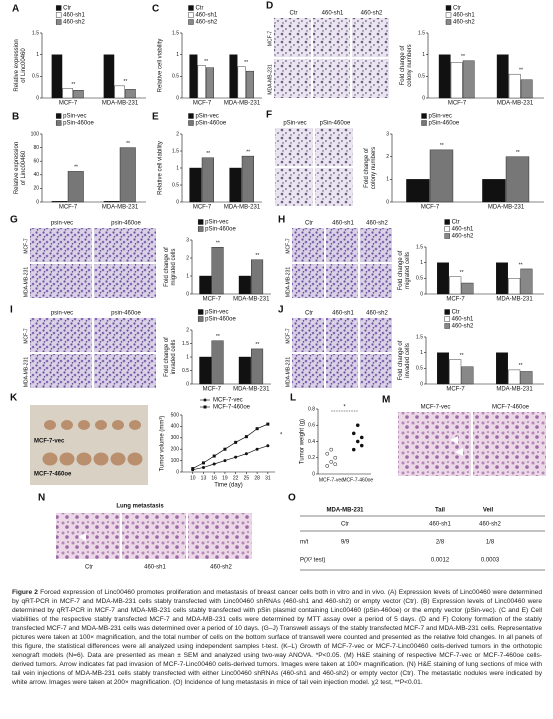  What do you see at coordinates (456, 223) in the screenshot?
I see `legend-label: Ctr` at bounding box center [456, 223].